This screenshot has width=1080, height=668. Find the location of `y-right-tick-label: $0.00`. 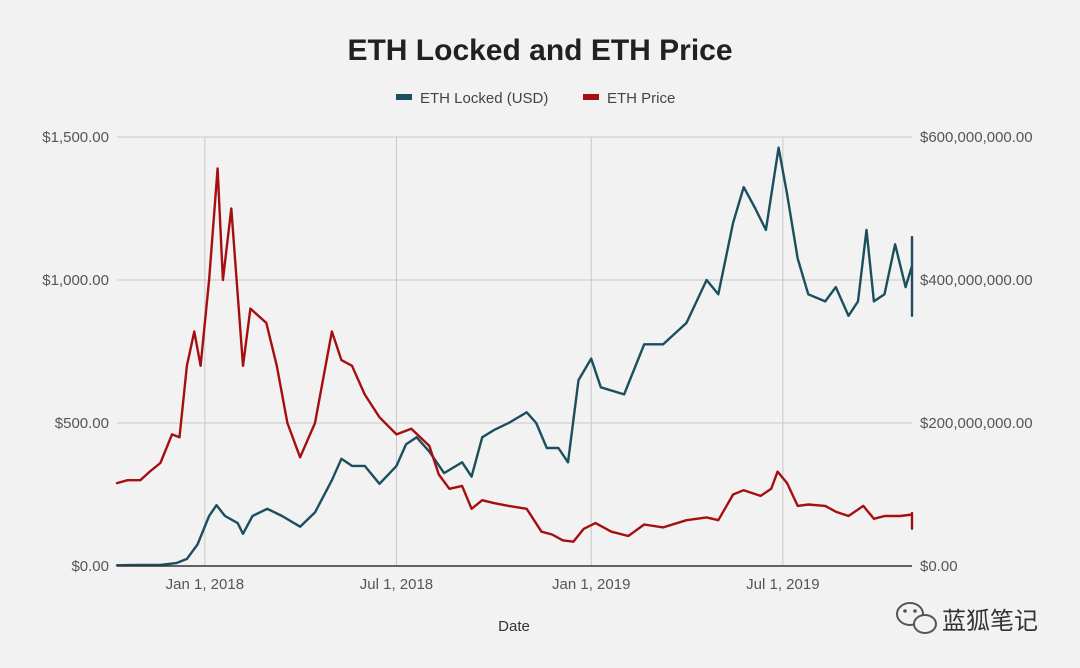

y-right-tick-label: $0.00 is located at coordinates (939, 566).